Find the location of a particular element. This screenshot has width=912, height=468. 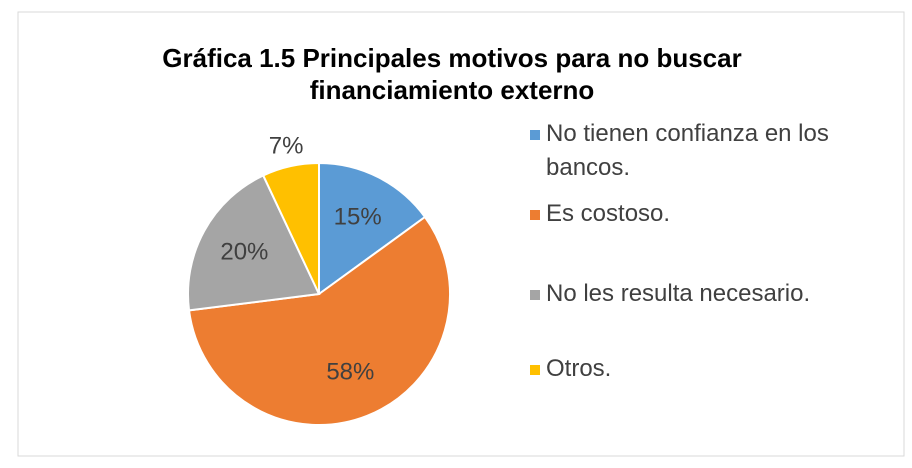

text-line: bancos. is located at coordinates (588, 167).